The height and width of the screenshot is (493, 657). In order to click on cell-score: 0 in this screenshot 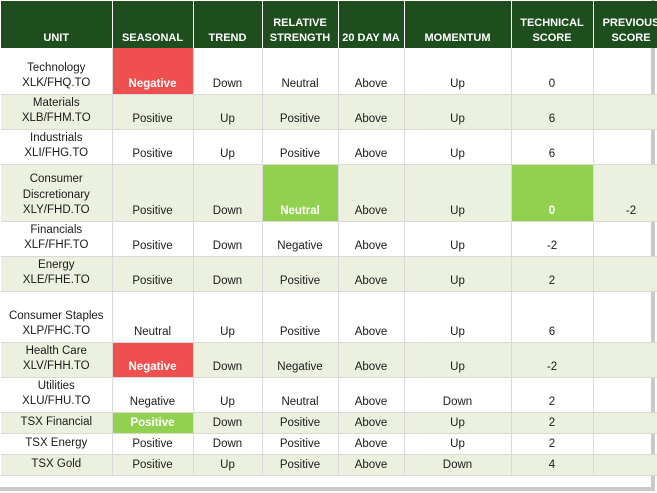, I will do `click(552, 193)`.